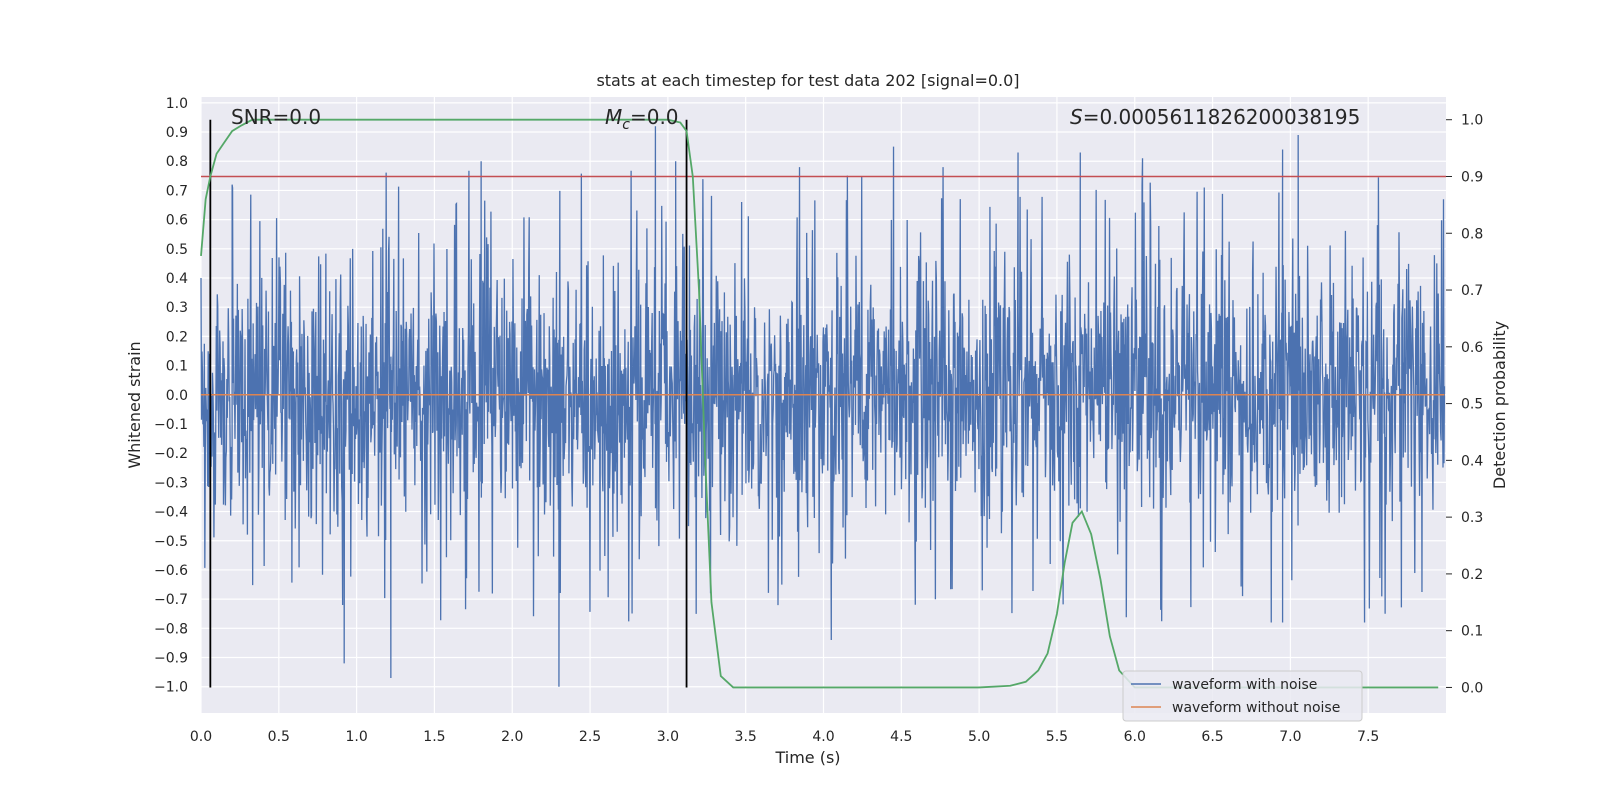  I want to click on x-tick-label: 1.0, so click(356, 737).